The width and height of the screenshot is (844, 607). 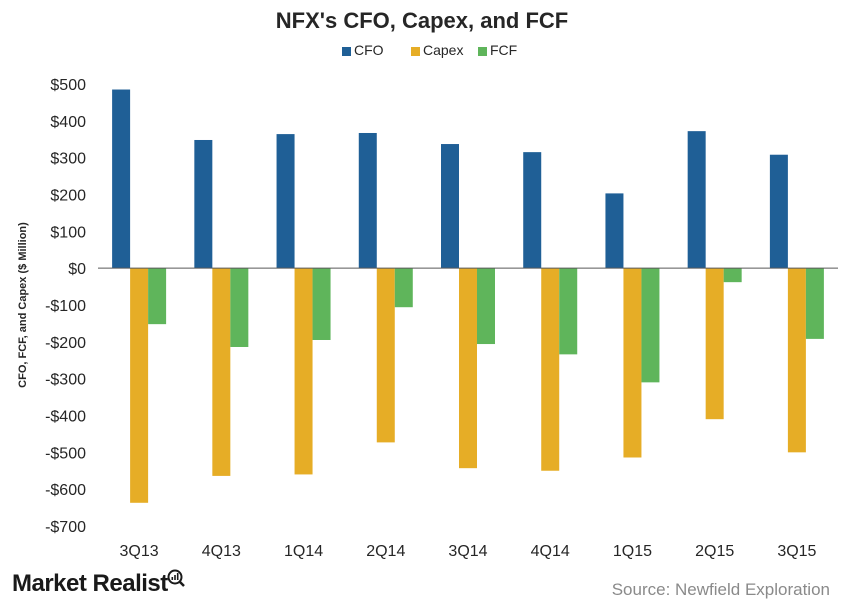 What do you see at coordinates (139, 385) in the screenshot?
I see `bar-capex-3q13` at bounding box center [139, 385].